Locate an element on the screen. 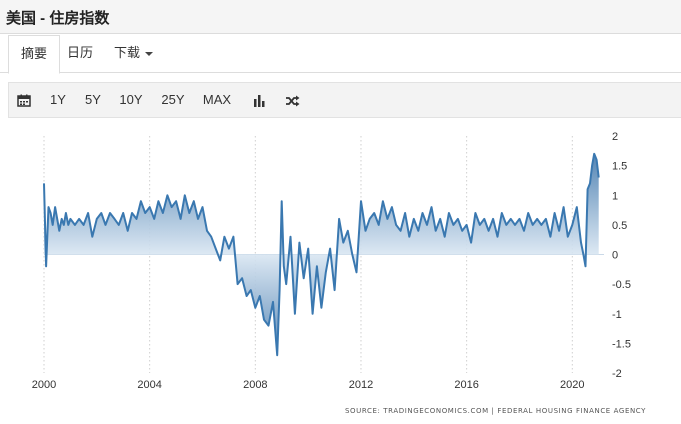 The width and height of the screenshot is (681, 424). chart-type-button is located at coordinates (259, 100).